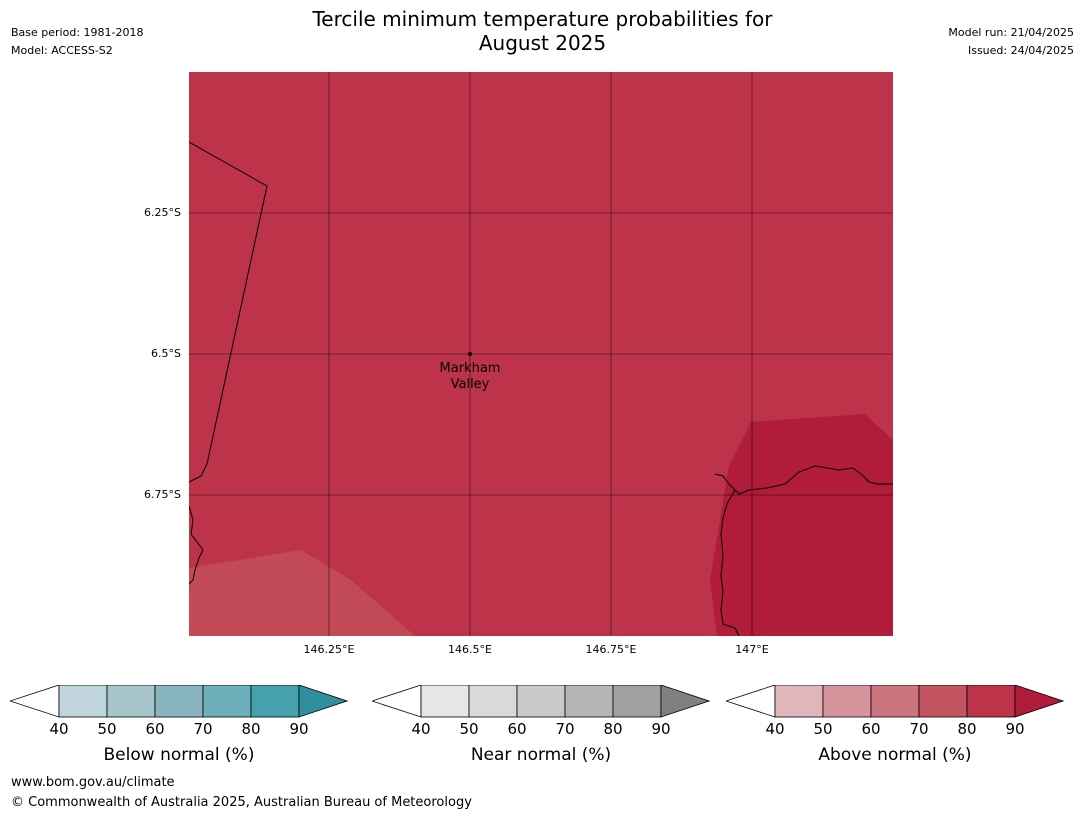  Describe the element at coordinates (895, 755) in the screenshot. I see `colorbar-label-above-normal: Above normal (%)` at that location.